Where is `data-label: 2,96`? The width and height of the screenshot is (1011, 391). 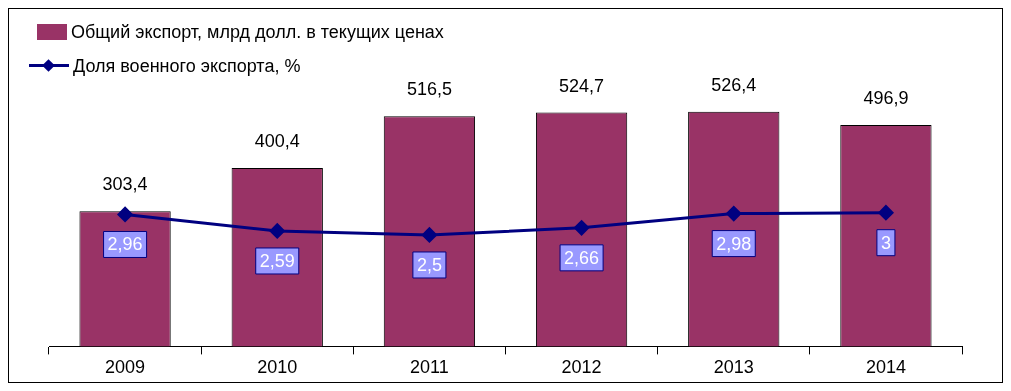 data-label: 2,96 is located at coordinates (125, 244).